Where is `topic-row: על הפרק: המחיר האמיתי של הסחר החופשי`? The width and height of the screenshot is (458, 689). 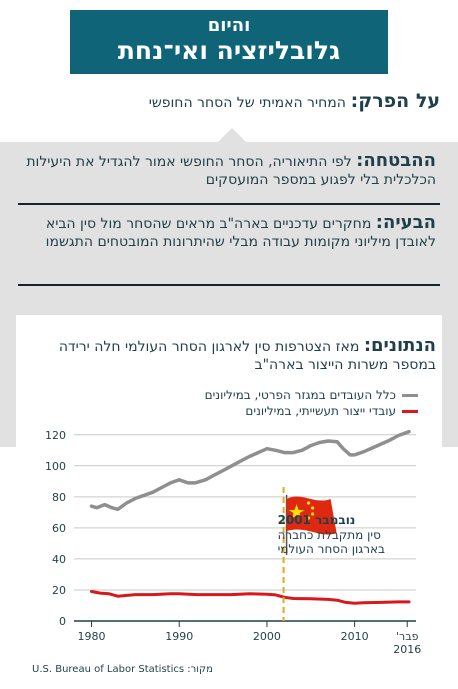
topic-row: על הפרק: המחיר האמיתי של הסחר החופשי is located at coordinates (229, 101).